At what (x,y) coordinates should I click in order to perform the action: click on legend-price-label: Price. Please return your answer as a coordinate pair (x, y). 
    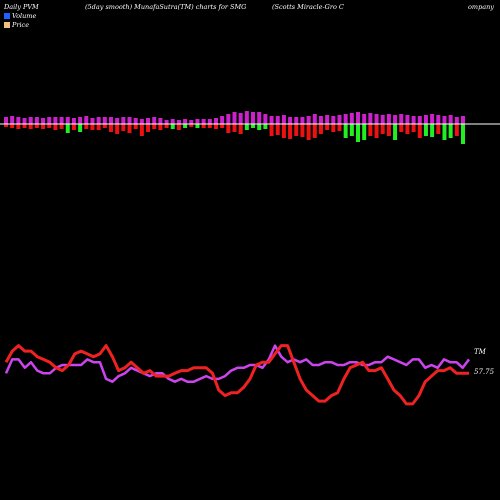
    Looking at the image, I should click on (21, 25).